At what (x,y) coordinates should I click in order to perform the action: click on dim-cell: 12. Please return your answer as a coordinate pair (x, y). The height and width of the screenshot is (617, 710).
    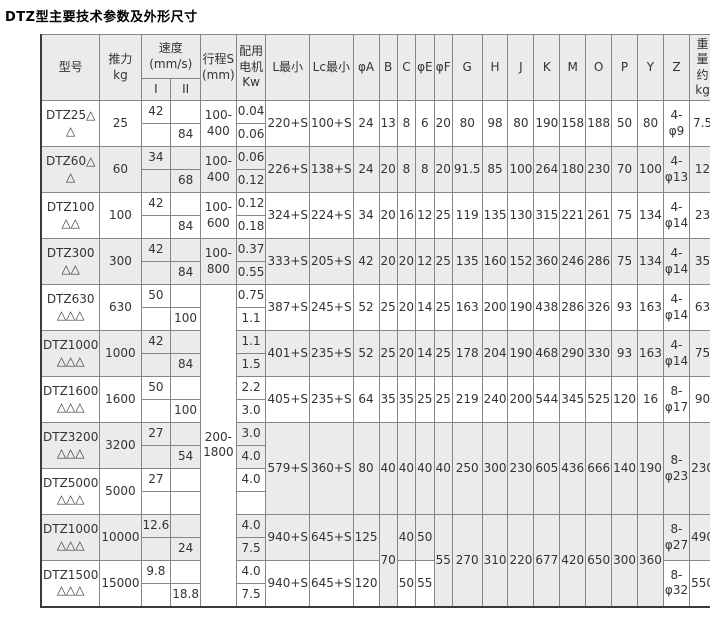
    Looking at the image, I should click on (425, 261).